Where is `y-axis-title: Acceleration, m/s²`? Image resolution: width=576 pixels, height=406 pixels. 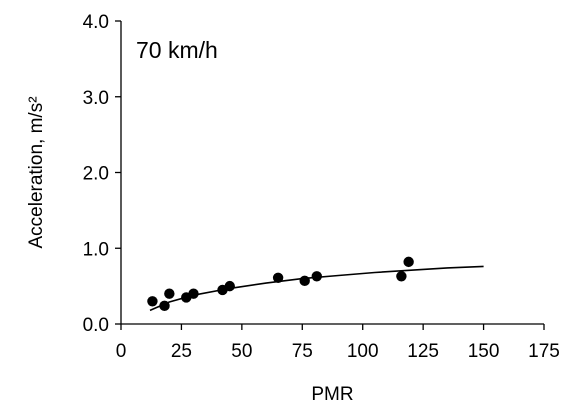 y-axis-title: Acceleration, m/s² is located at coordinates (36, 172).